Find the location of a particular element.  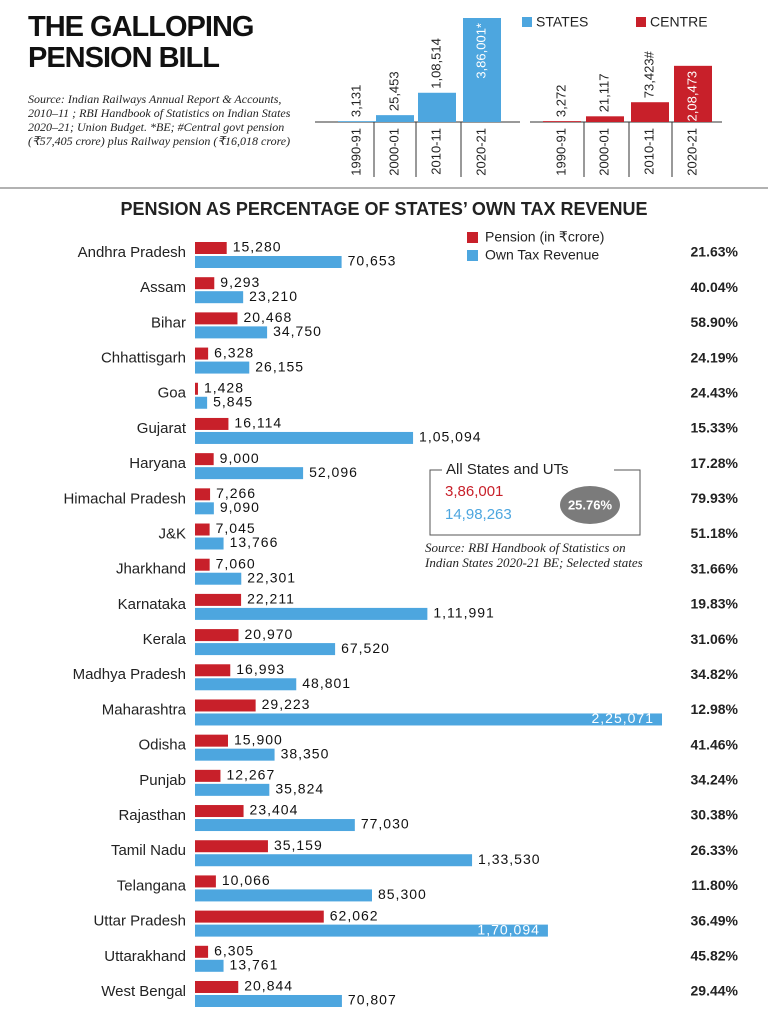

summary-title: All States and UTs is located at coordinates (507, 469).